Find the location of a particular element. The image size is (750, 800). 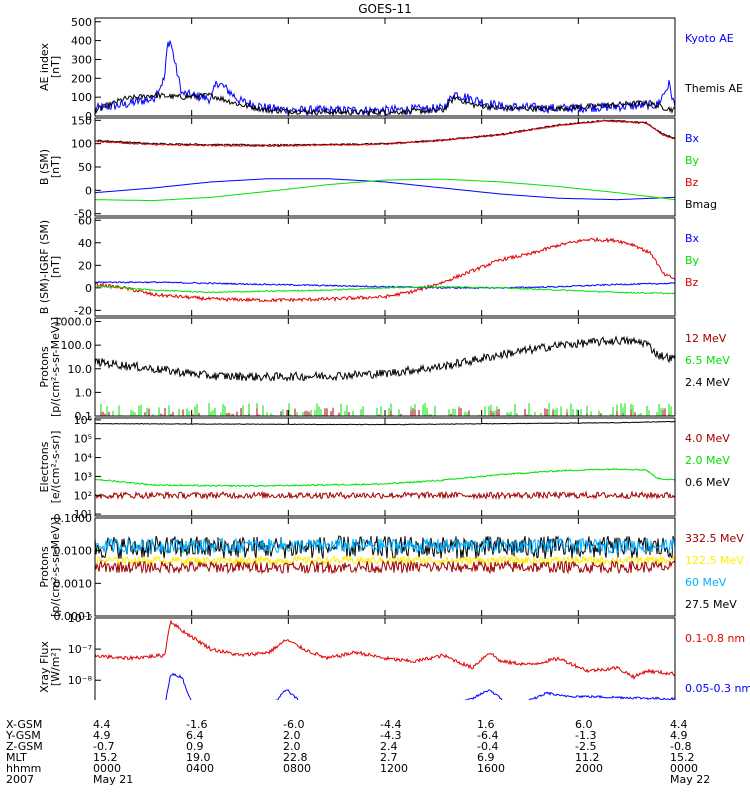

y-tick-label: 1000.0 is located at coordinates (73, 322).